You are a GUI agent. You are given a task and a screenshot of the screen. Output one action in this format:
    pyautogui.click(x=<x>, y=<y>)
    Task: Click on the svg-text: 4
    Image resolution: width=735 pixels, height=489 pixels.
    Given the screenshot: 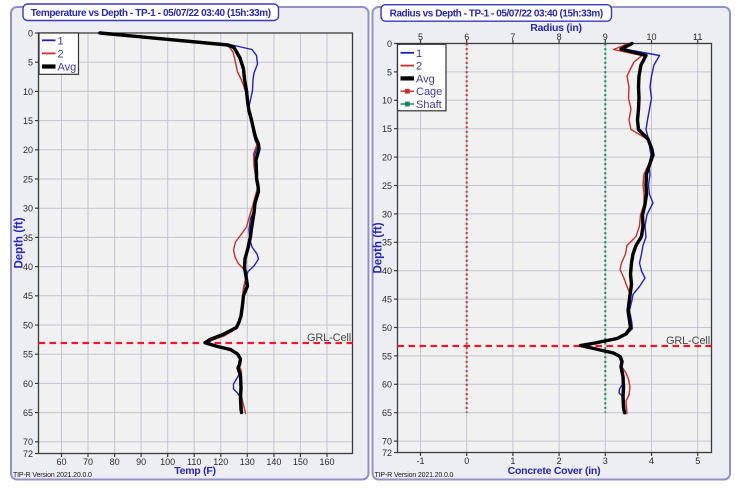 What is the action you would take?
    pyautogui.click(x=651, y=461)
    